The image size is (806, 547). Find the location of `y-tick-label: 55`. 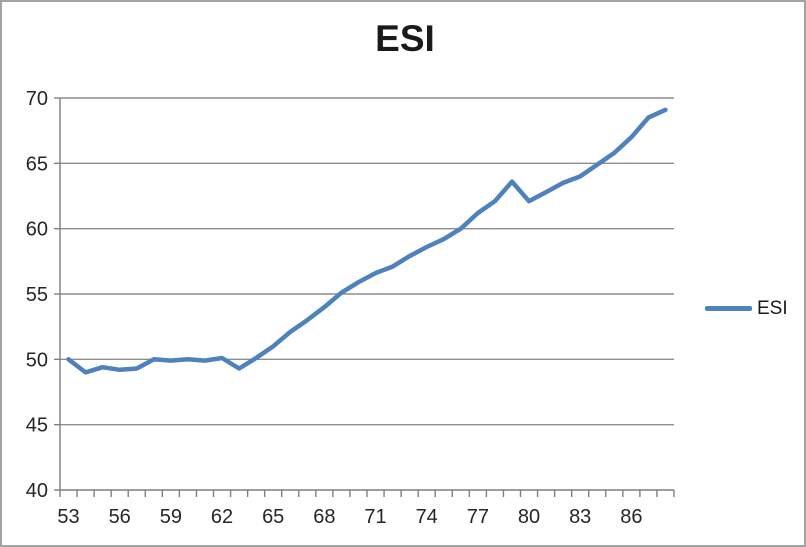

y-tick-label: 55 is located at coordinates (37, 295).